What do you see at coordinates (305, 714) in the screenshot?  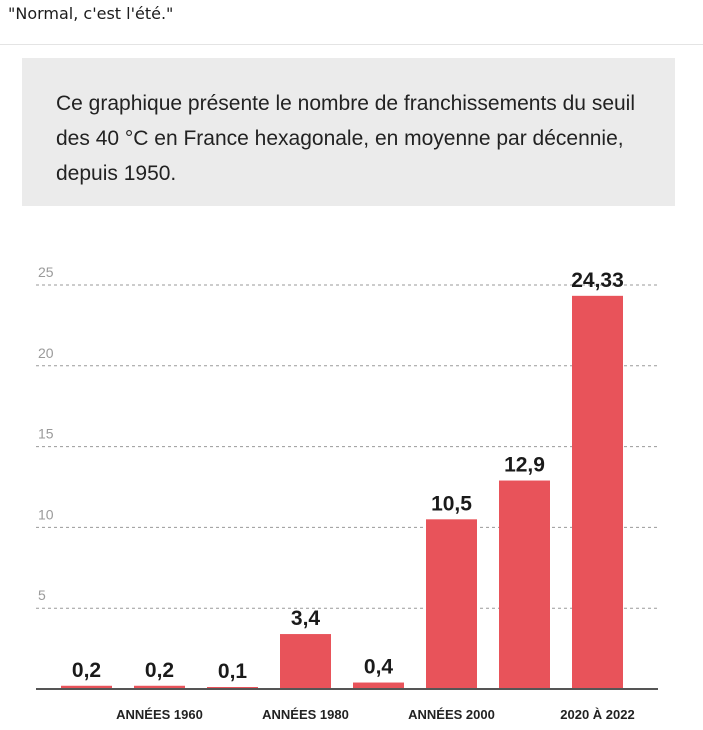 I see `x-category-label: ANNÉES 1980` at bounding box center [305, 714].